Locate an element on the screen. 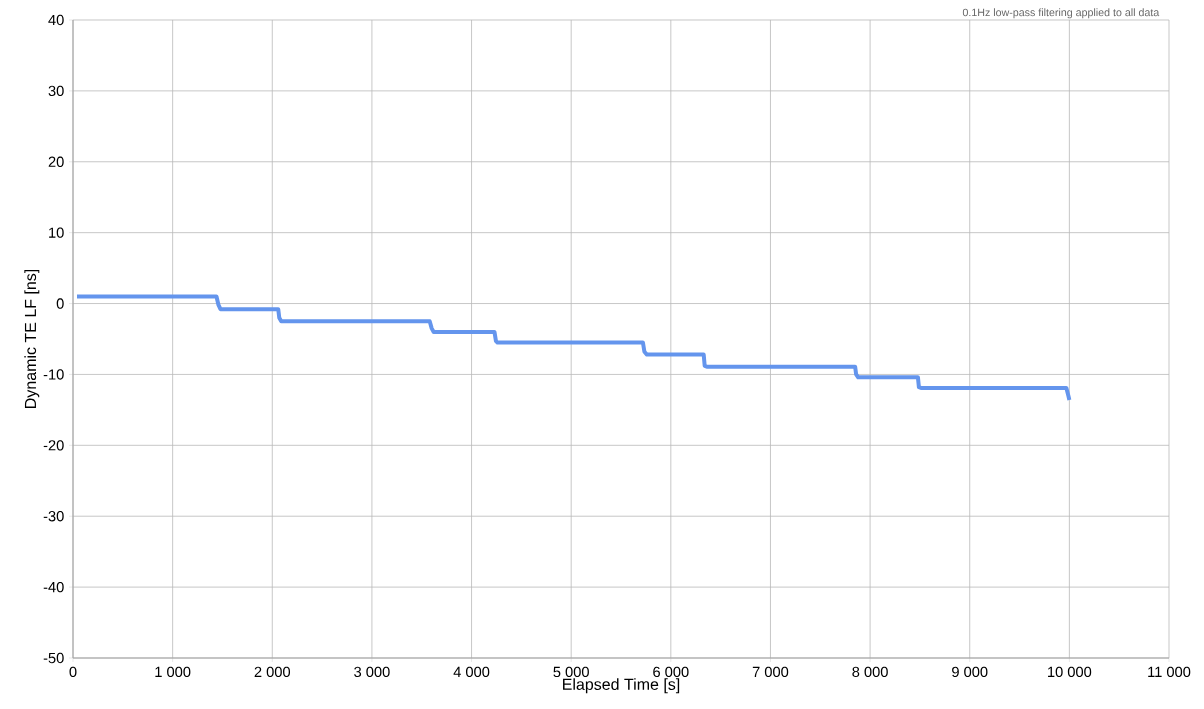 Image resolution: width=1204 pixels, height=709 pixels. text: 0.1Hz low-pass filtering applied to all data is located at coordinates (1061, 13).